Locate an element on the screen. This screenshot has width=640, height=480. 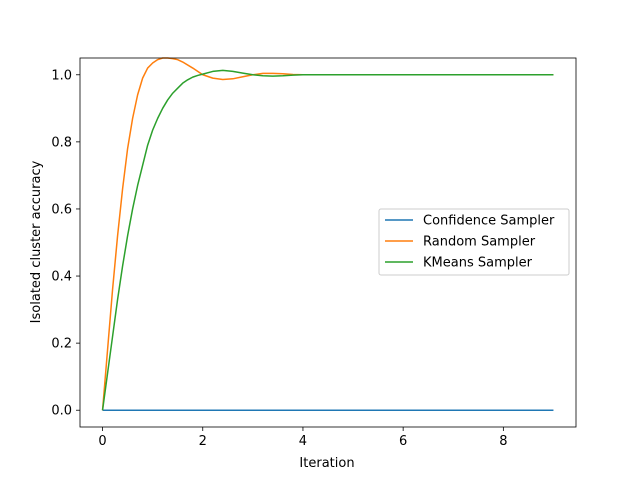
legend-box is located at coordinates (474, 242).